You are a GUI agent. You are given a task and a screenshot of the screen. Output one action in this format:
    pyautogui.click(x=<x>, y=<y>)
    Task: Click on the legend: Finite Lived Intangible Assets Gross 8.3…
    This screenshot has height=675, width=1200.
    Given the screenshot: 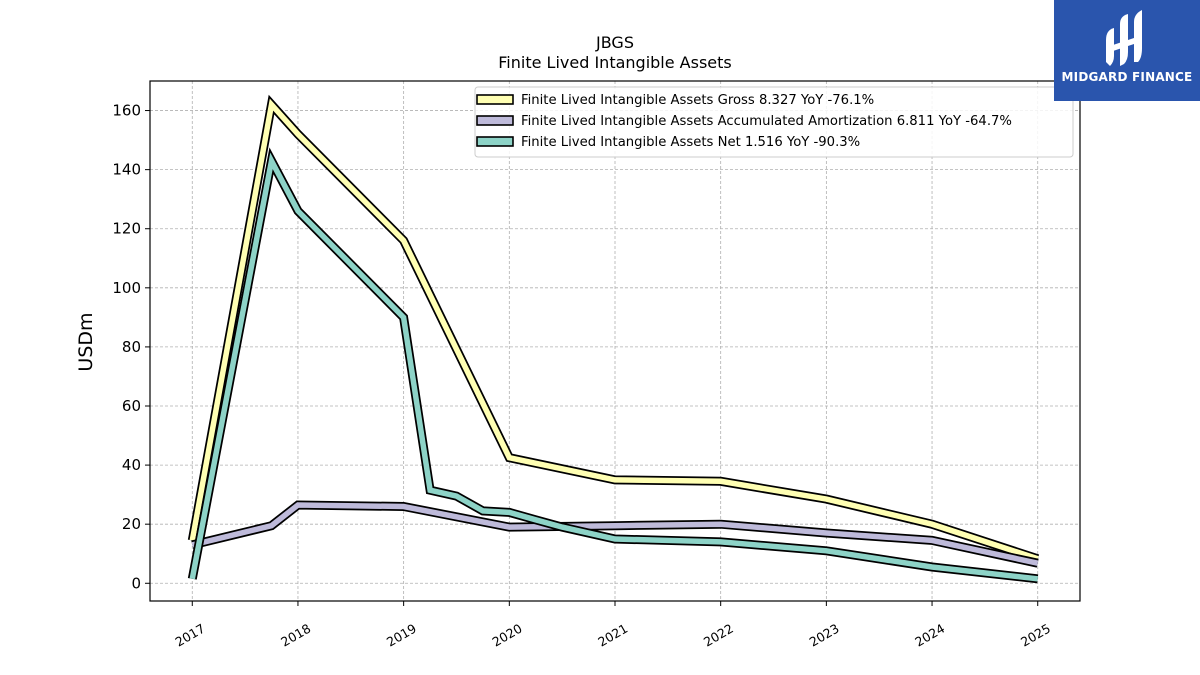 What is the action you would take?
    pyautogui.click(x=774, y=122)
    